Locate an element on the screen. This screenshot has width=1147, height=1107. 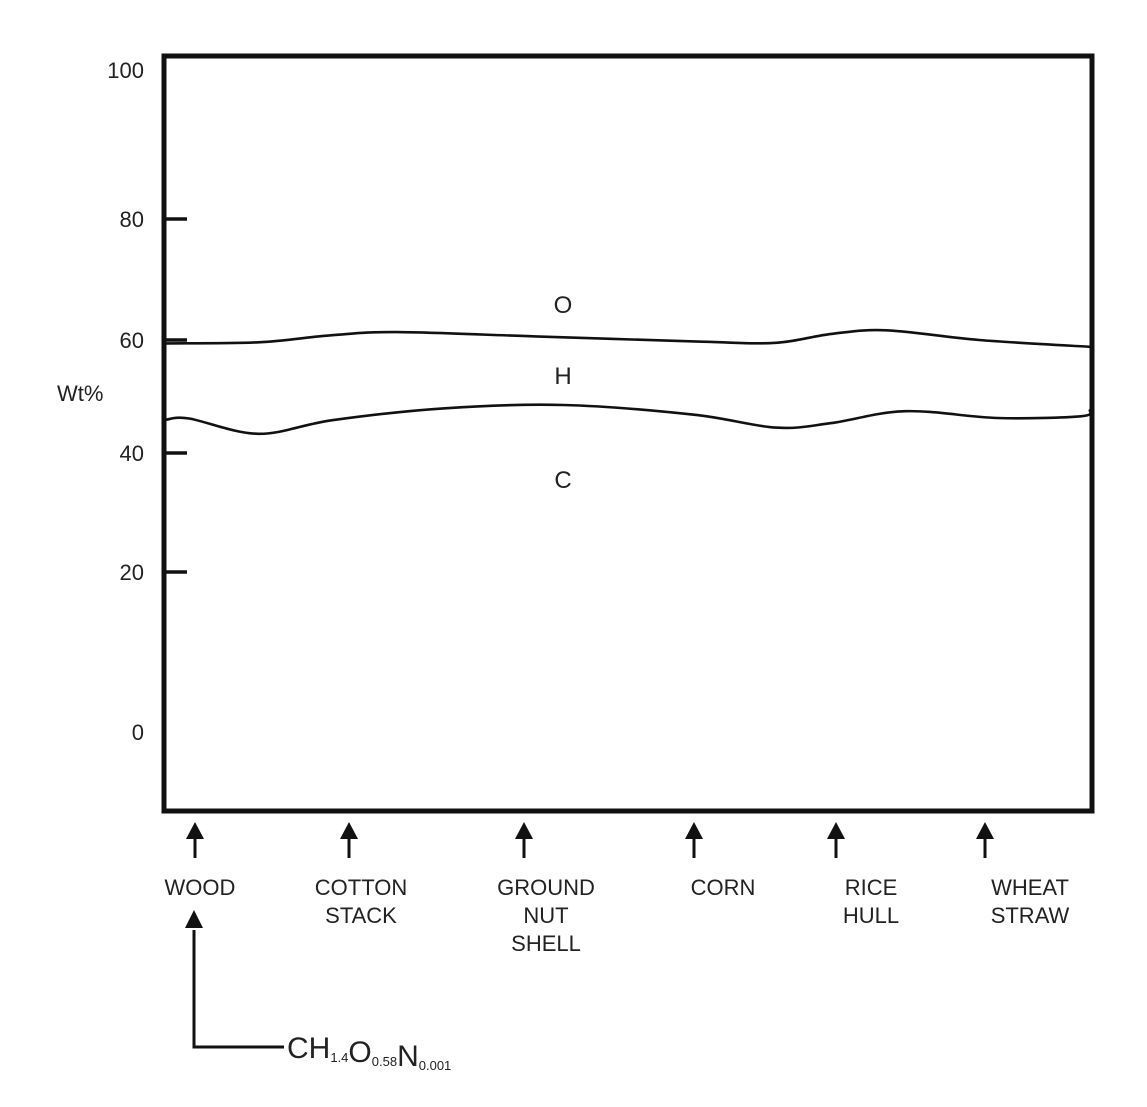
chemical-formula: CH1.4O0.58N0.001 is located at coordinates (369, 1052).